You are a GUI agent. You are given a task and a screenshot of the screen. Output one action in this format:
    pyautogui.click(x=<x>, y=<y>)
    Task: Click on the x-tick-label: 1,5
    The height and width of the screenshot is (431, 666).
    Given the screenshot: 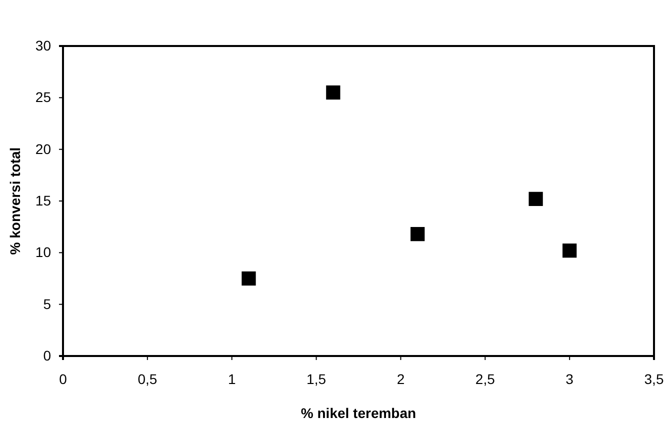 What is the action you would take?
    pyautogui.click(x=316, y=378)
    